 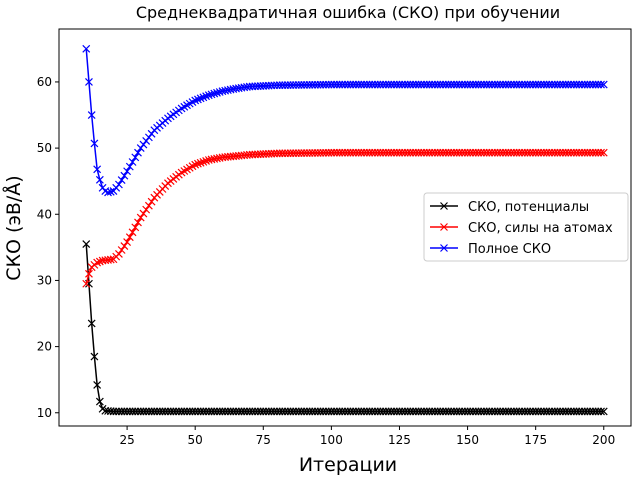 I want to click on x-tick-label: 50, so click(x=195, y=440).